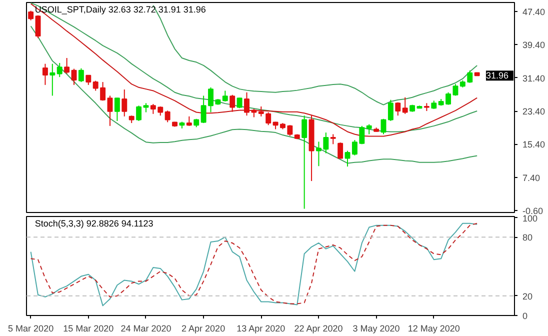 This screenshot has width=548, height=336. What do you see at coordinates (534, 78) in the screenshot?
I see `y-tick-label: 31.40` at bounding box center [534, 78].